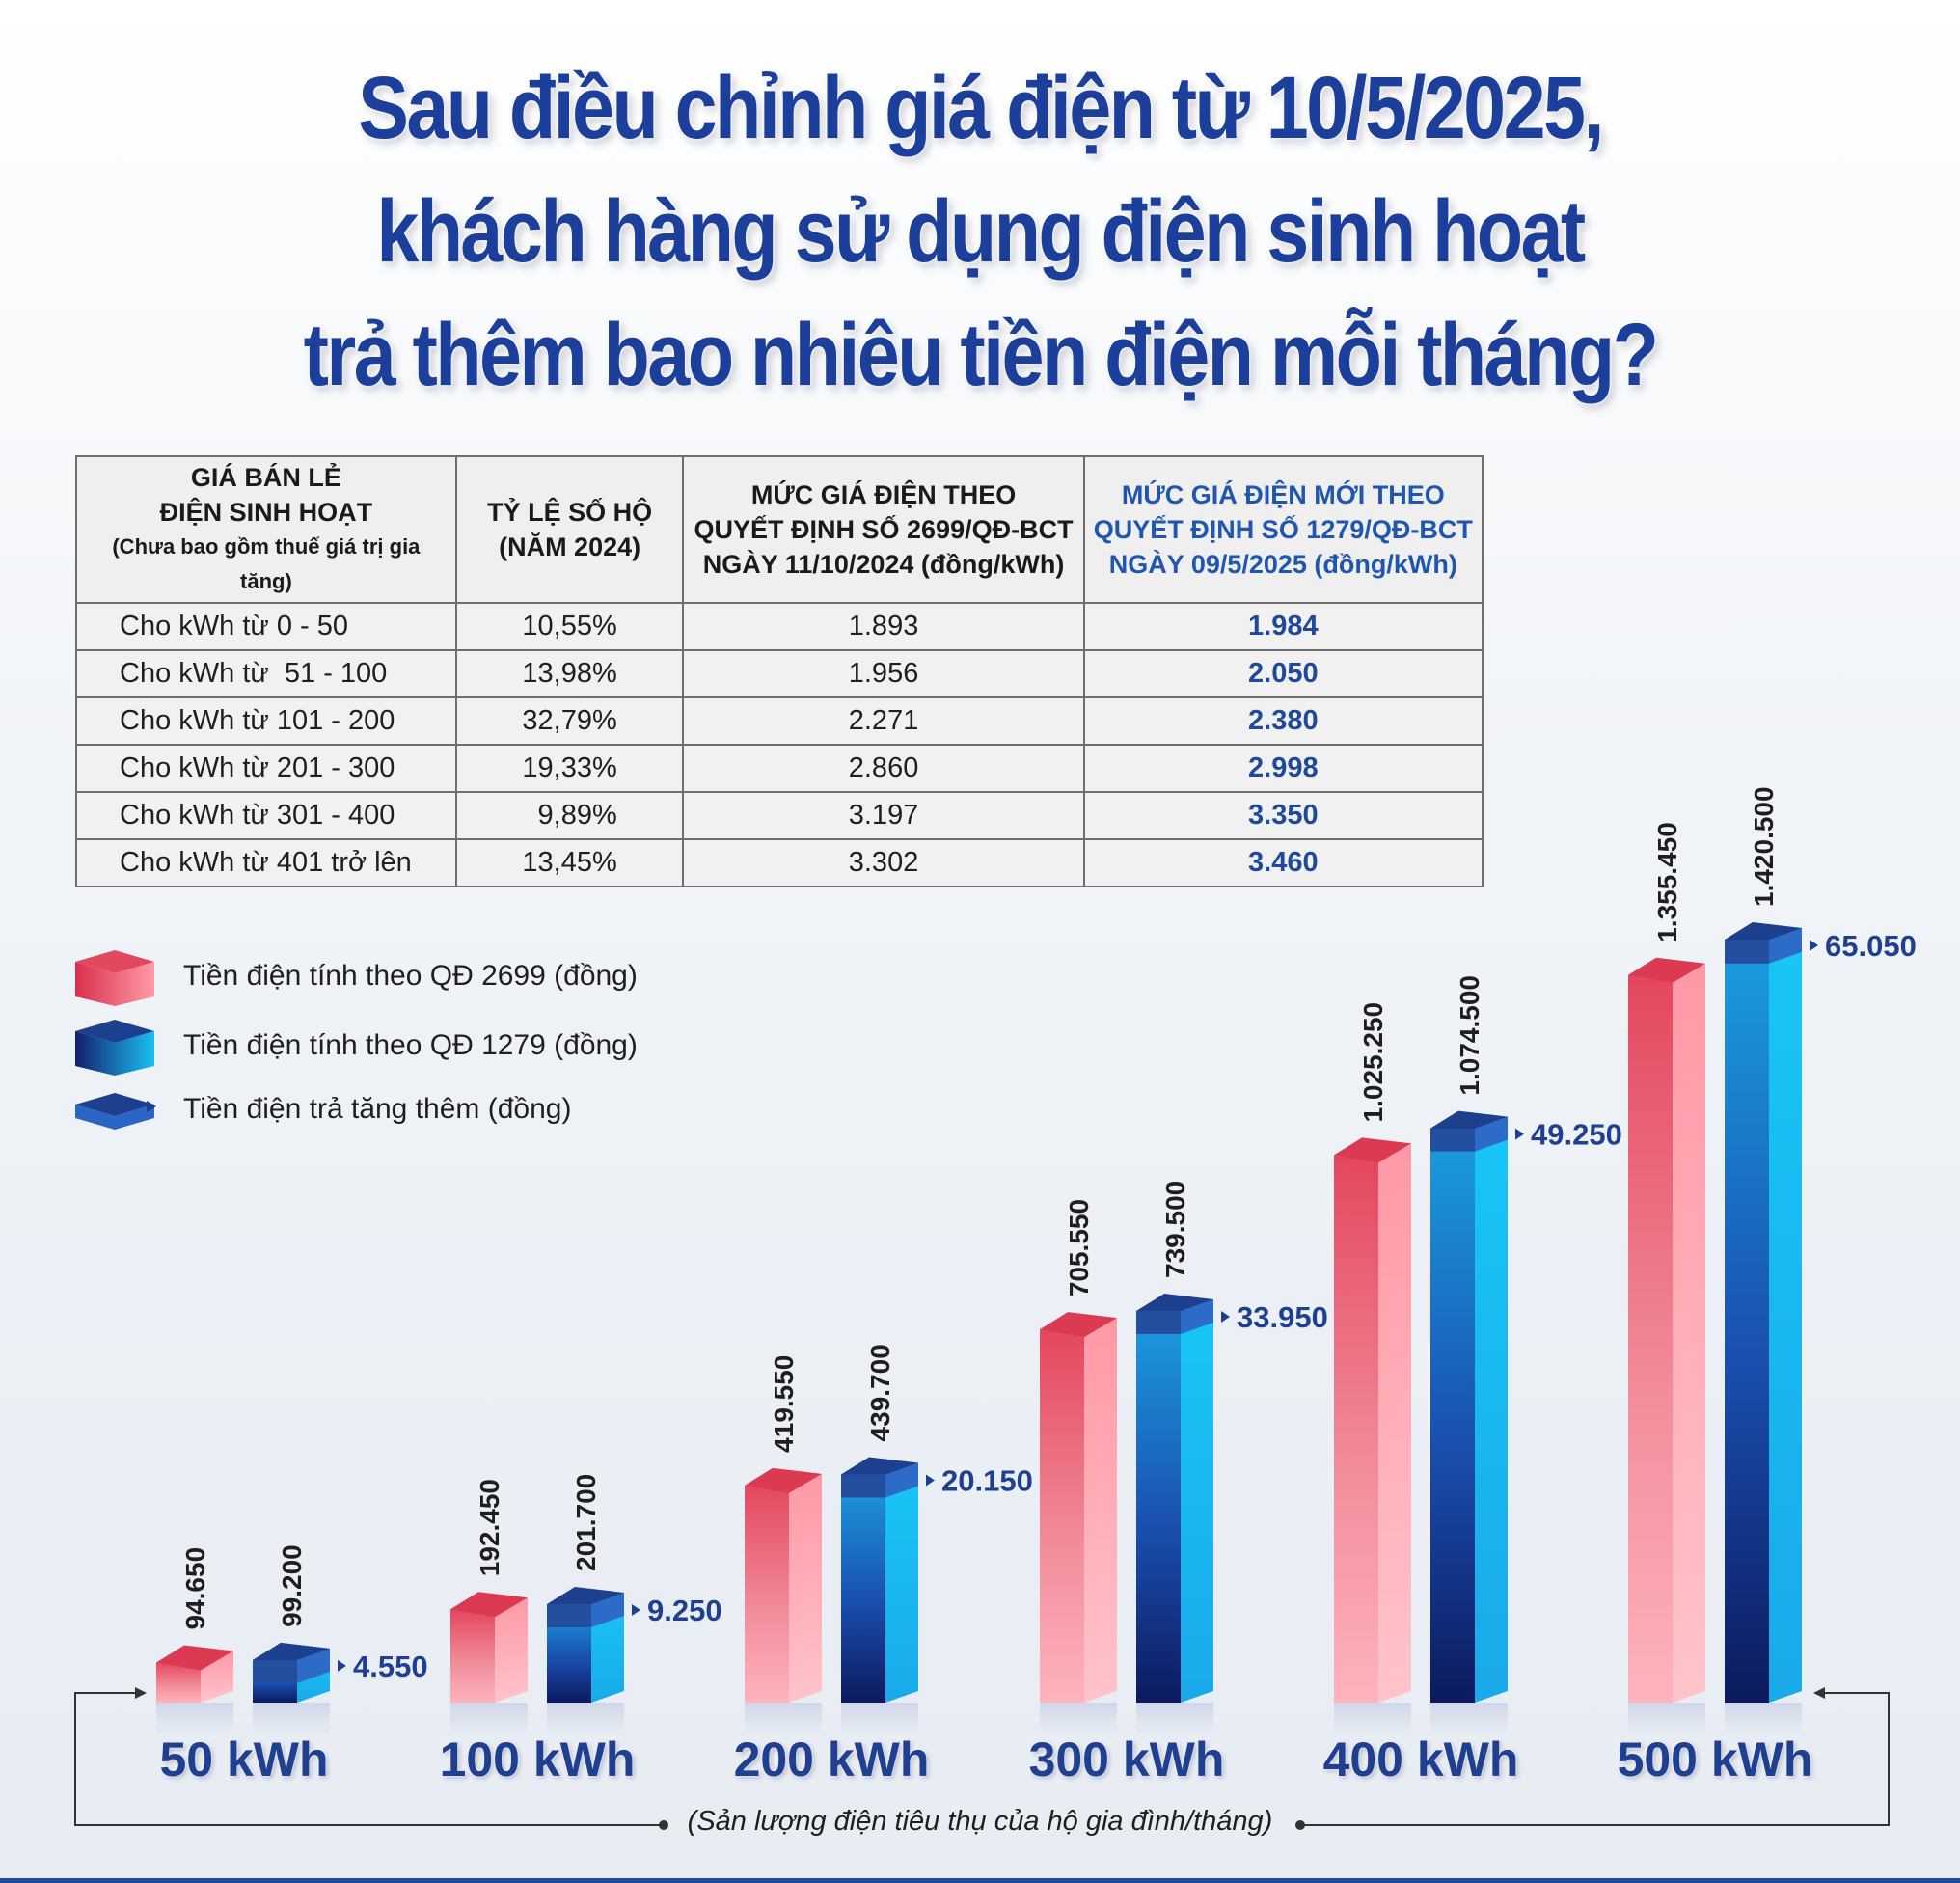 The height and width of the screenshot is (1883, 1960). I want to click on tier-label: Cho kWh từ 0 - 50, so click(266, 626).